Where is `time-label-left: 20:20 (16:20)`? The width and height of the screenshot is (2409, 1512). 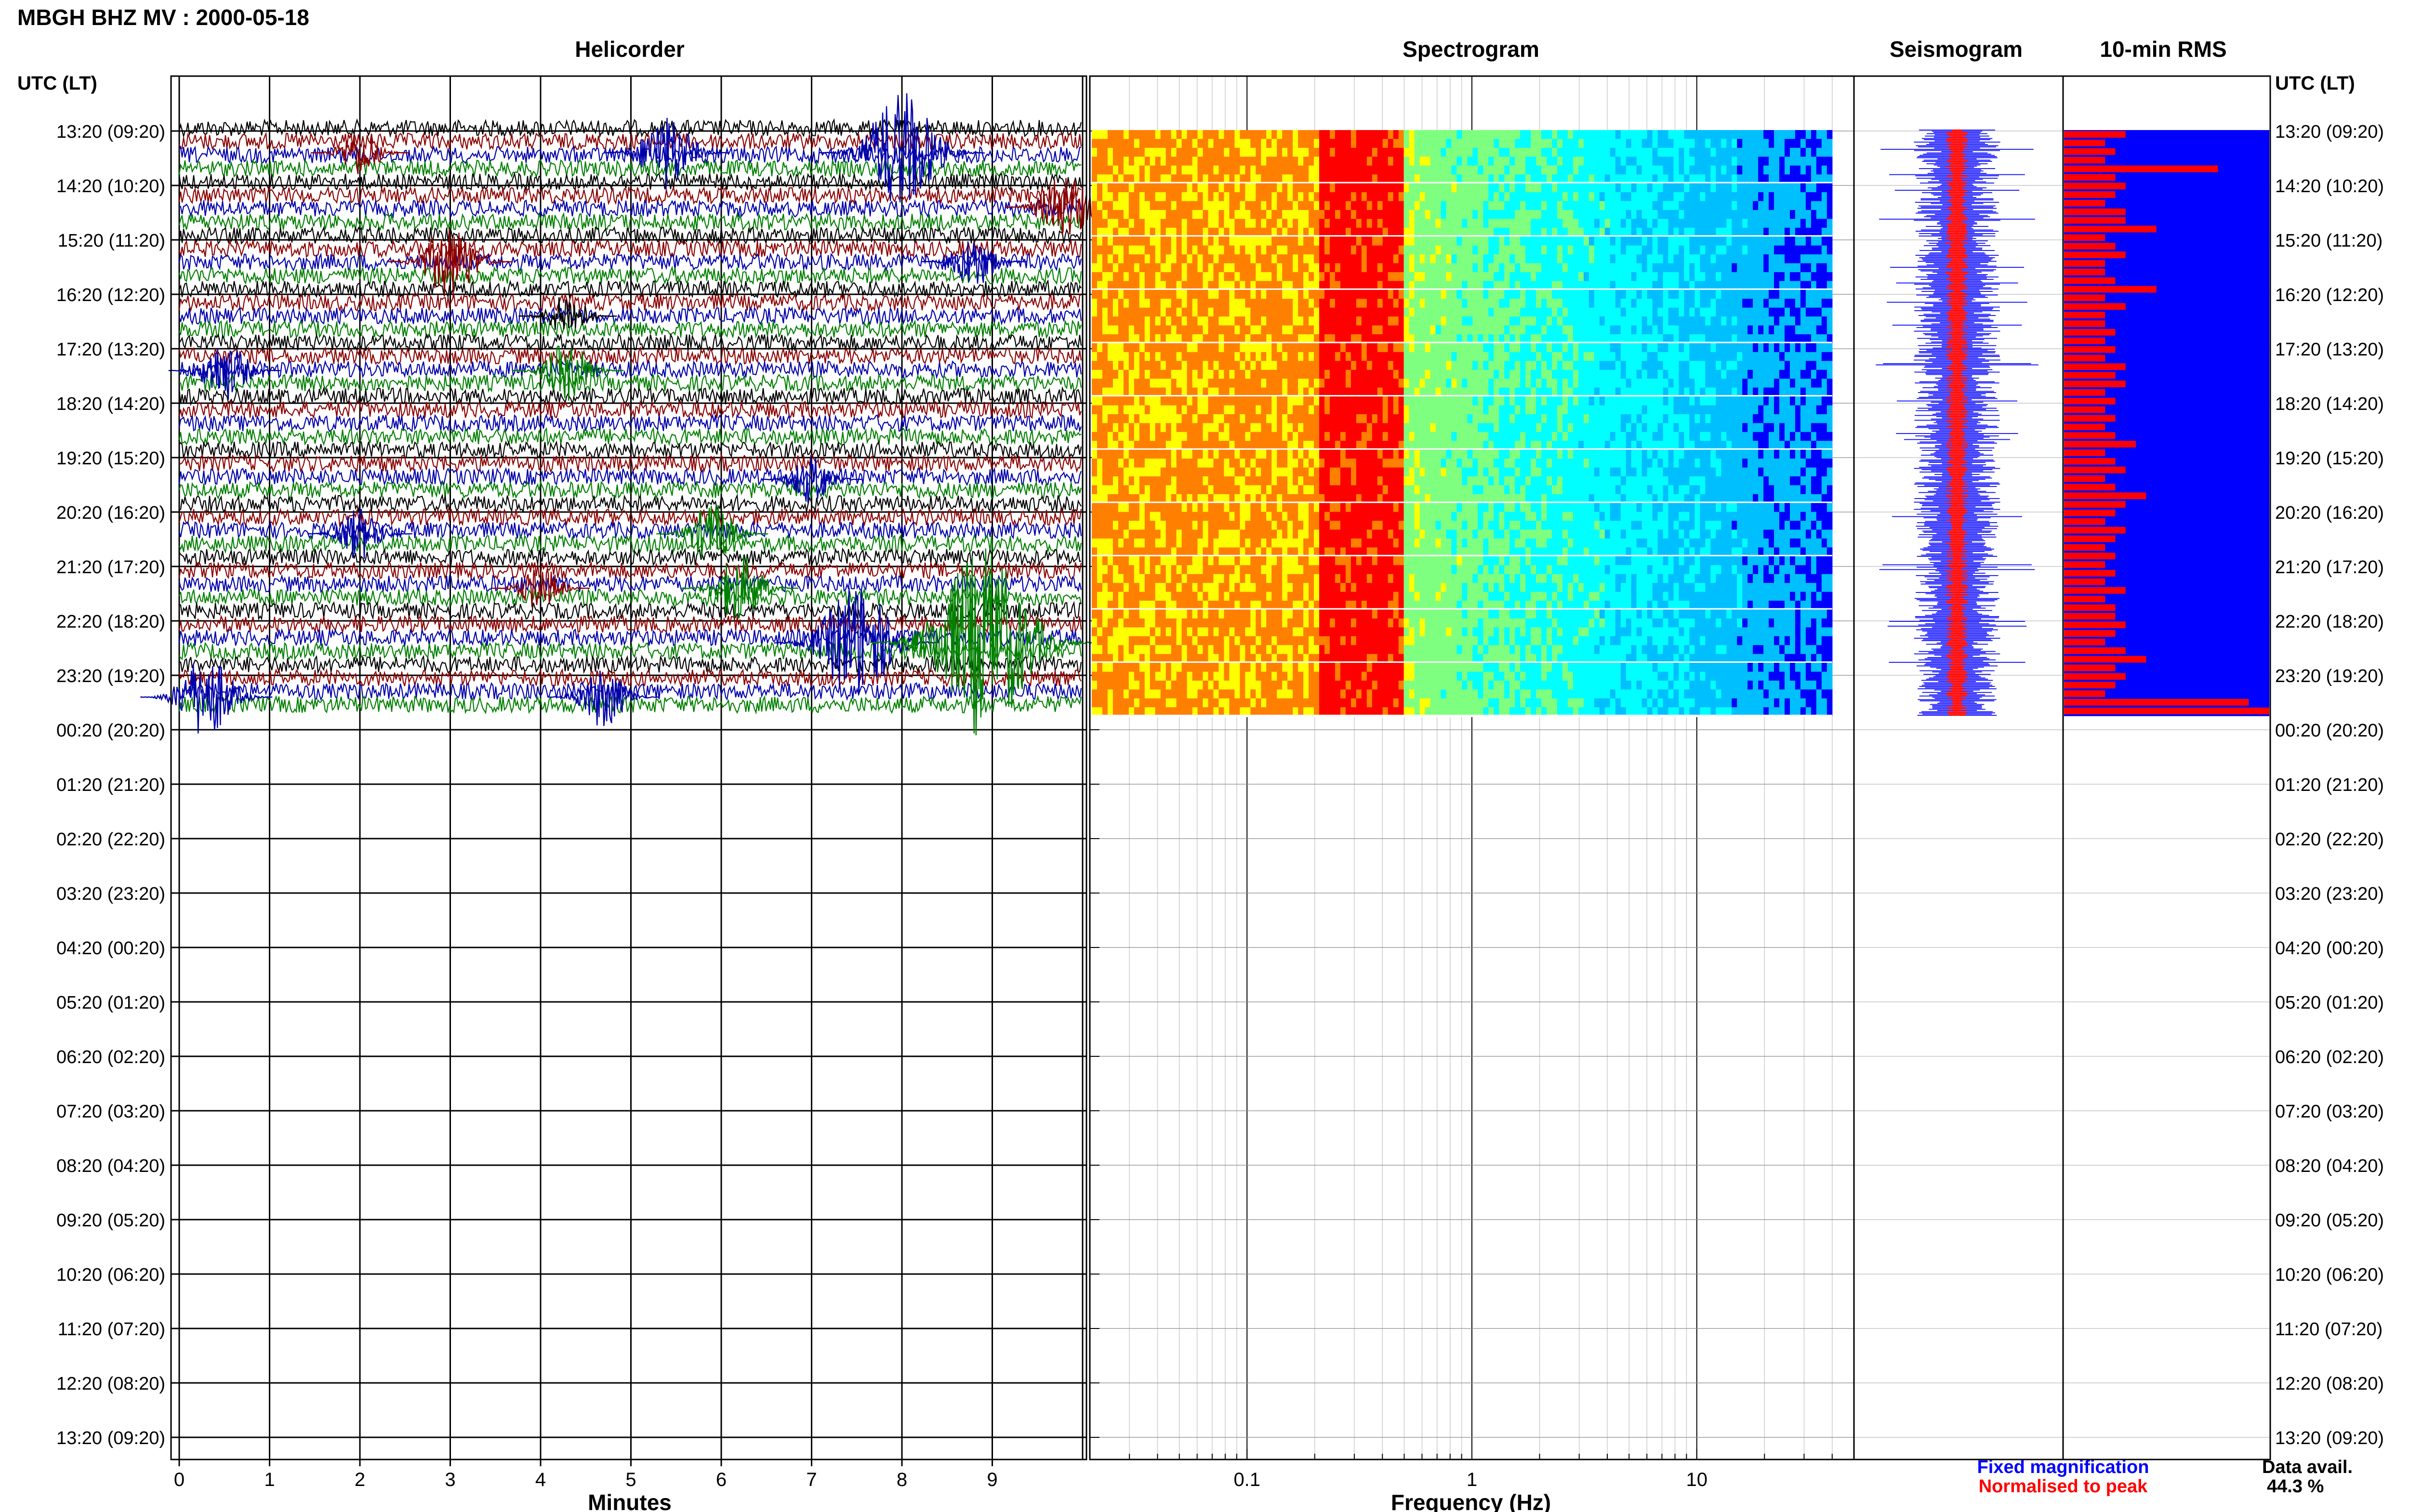
time-label-left: 20:20 (16:20) is located at coordinates (110, 513).